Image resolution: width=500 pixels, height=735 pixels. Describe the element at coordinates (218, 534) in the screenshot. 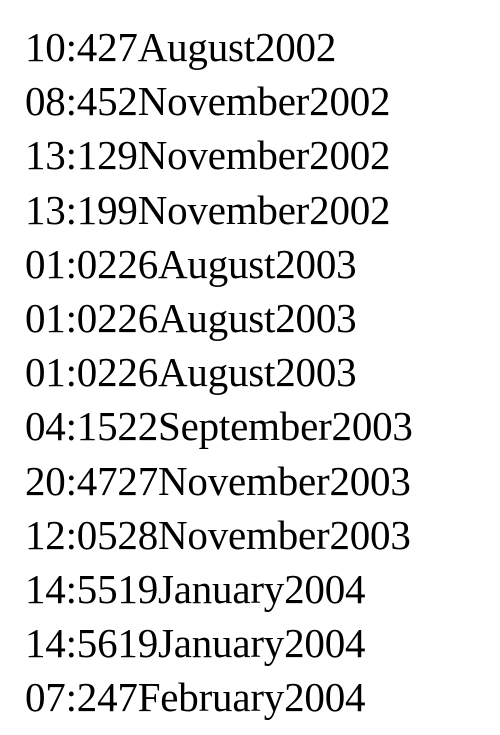

I see `timestamp-line: 12:0528November2003` at that location.